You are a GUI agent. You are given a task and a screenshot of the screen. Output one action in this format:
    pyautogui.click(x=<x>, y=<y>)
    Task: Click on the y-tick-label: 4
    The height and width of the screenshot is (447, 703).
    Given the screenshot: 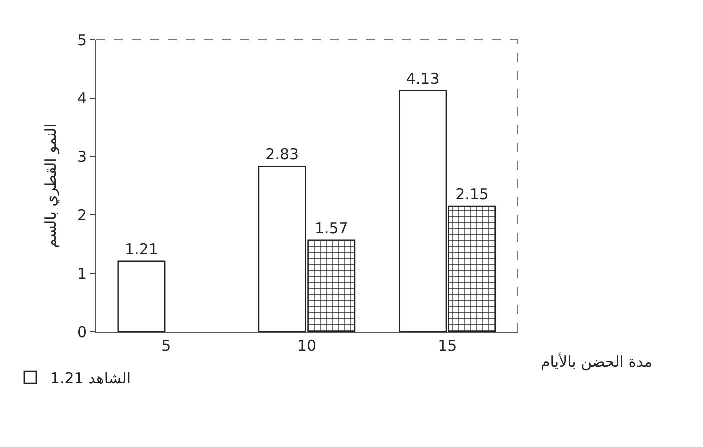 What is the action you would take?
    pyautogui.click(x=82, y=99)
    